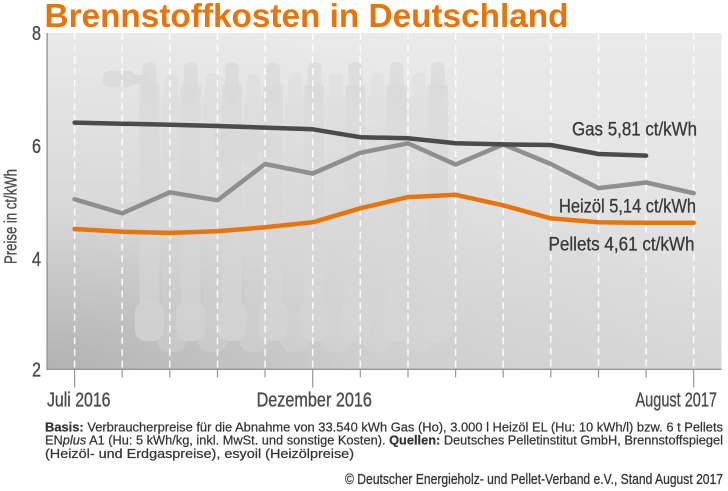  I want to click on svg-text: Pellets 4,61 ct/kWh, so click(622, 245).